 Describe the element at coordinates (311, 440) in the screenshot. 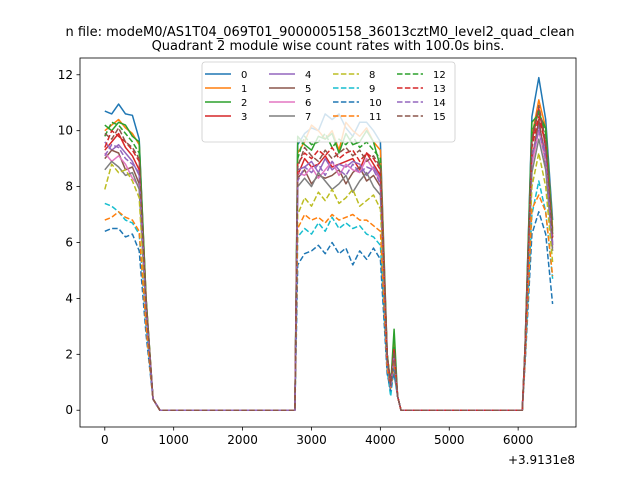

I see `x-tick-label-3000: 3000` at that location.